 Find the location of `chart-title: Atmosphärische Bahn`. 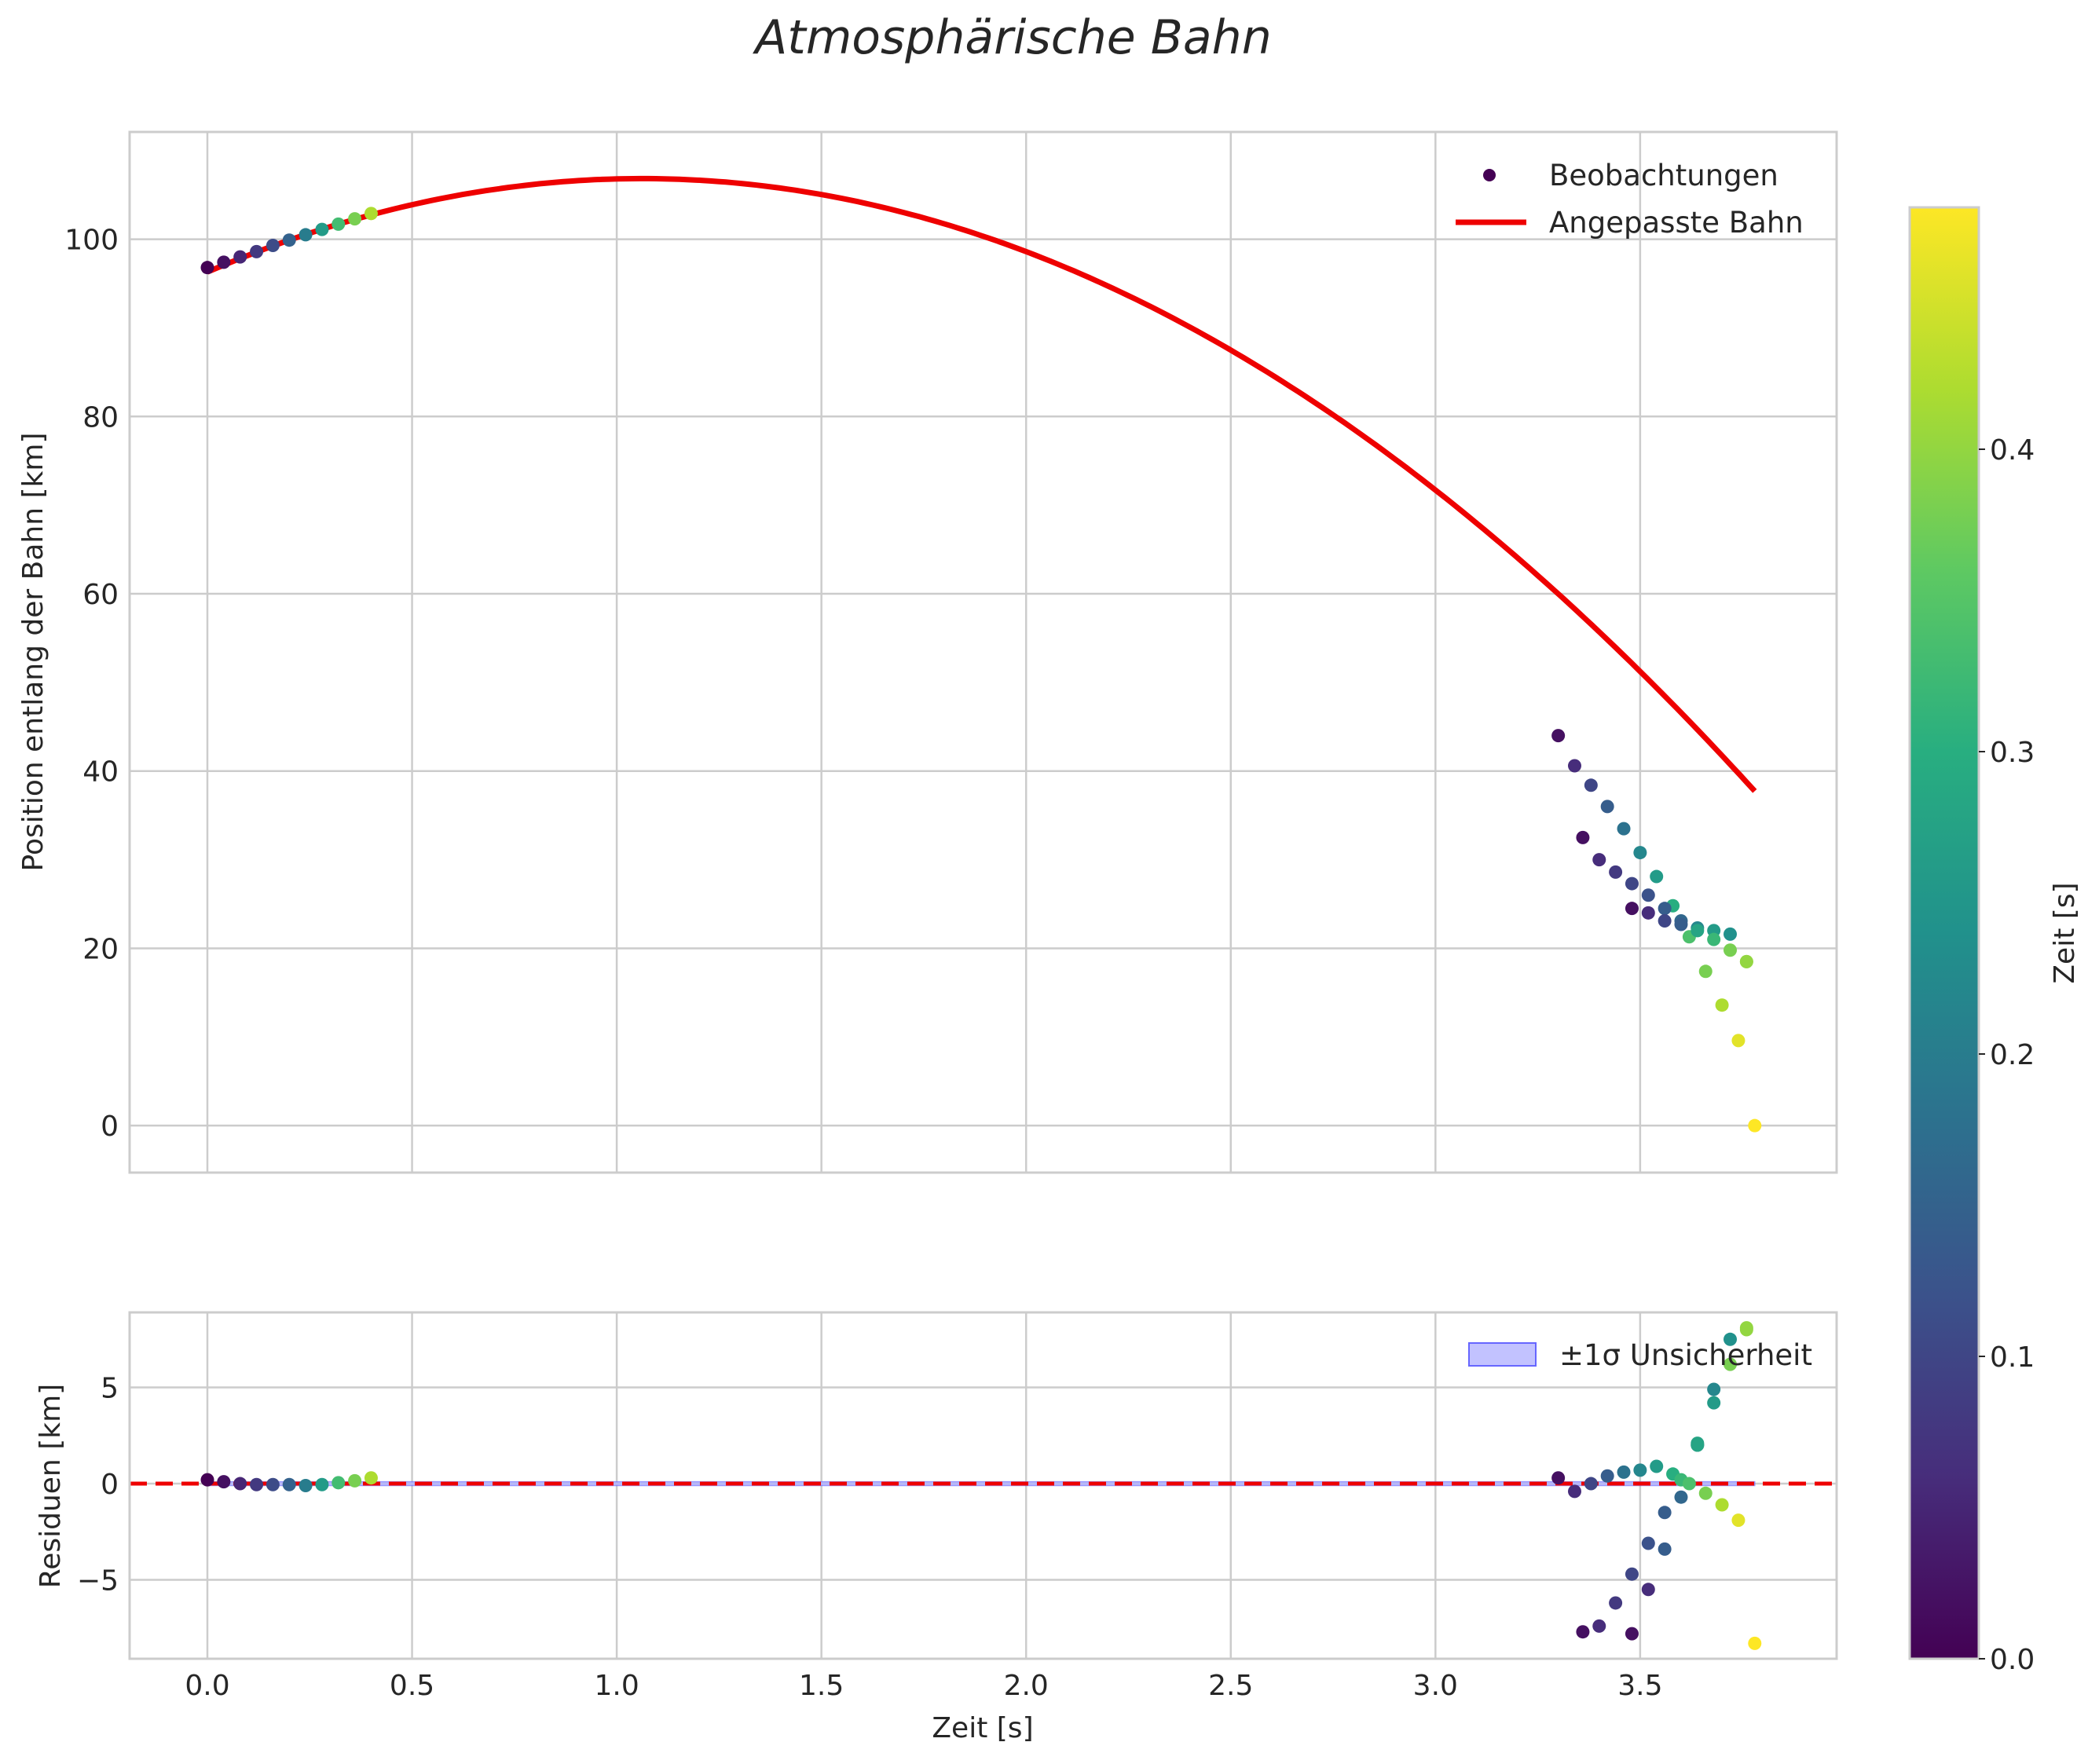

chart-title: Atmosphärische Bahn is located at coordinates (1011, 37).